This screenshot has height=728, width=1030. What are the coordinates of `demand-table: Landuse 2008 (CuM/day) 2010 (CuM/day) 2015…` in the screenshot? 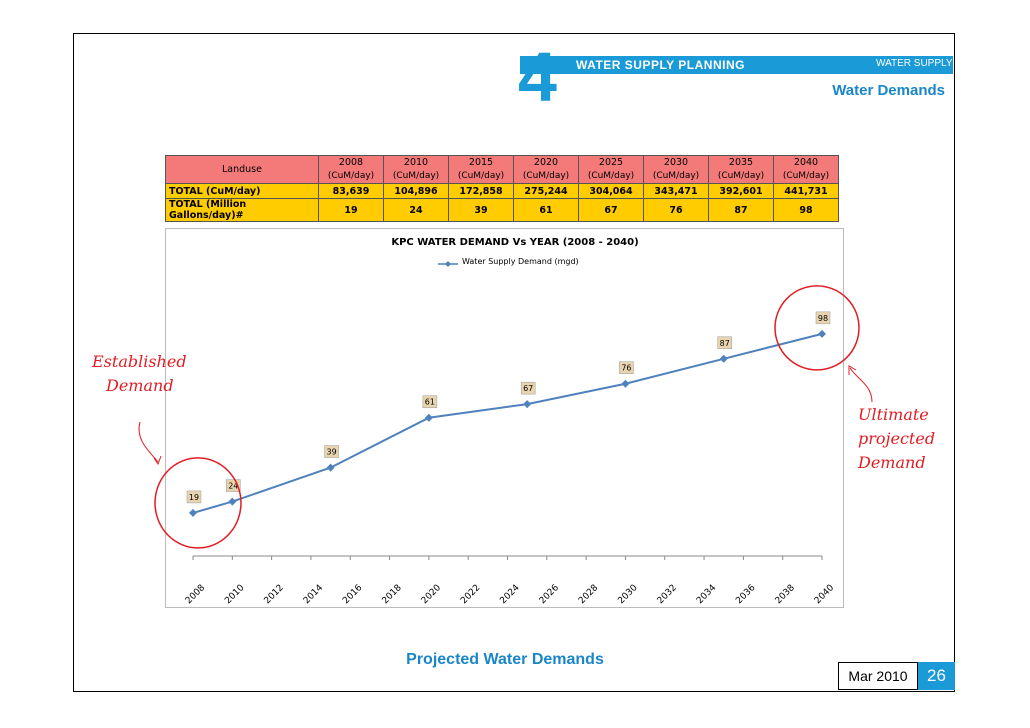 It's located at (502, 188).